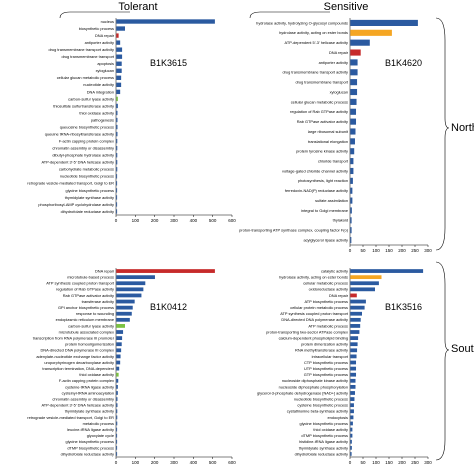 The width and height of the screenshot is (474, 466). What do you see at coordinates (86, 380) in the screenshot?
I see `category-label: F-actin capping protein complex` at bounding box center [86, 380].